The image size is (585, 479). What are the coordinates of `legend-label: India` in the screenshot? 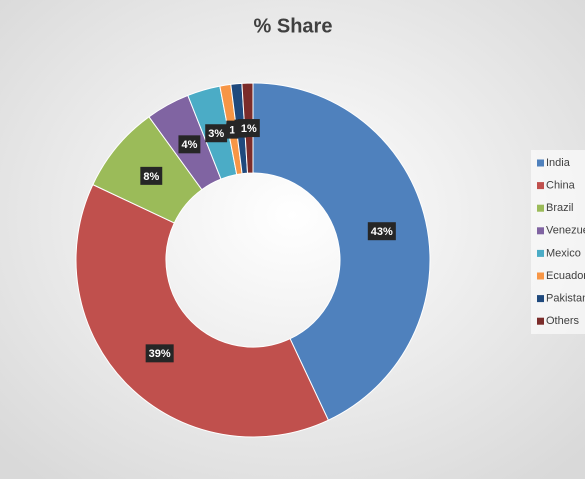 It's located at (558, 163).